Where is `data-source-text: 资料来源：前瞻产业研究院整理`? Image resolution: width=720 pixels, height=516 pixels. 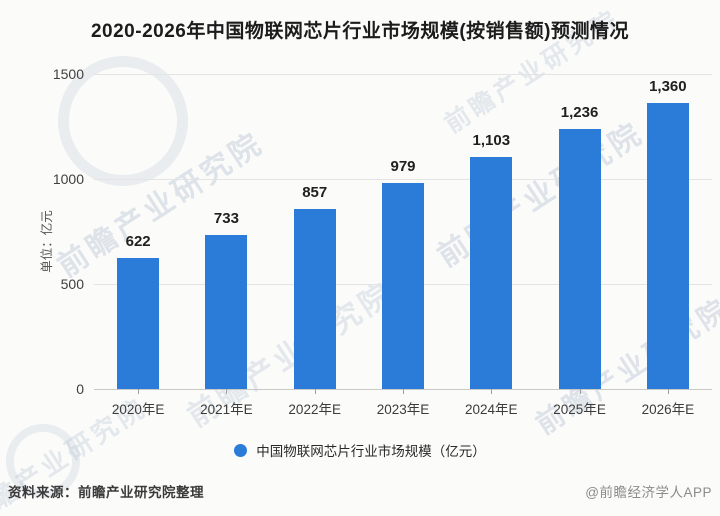
data-source-text: 资料来源：前瞻产业研究院整理 is located at coordinates (106, 492).